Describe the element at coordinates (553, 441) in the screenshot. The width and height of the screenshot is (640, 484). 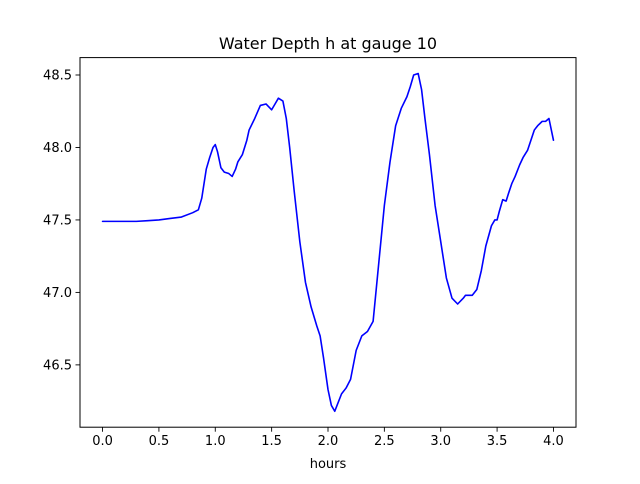
I see `x-tick-label: 4.0` at that location.